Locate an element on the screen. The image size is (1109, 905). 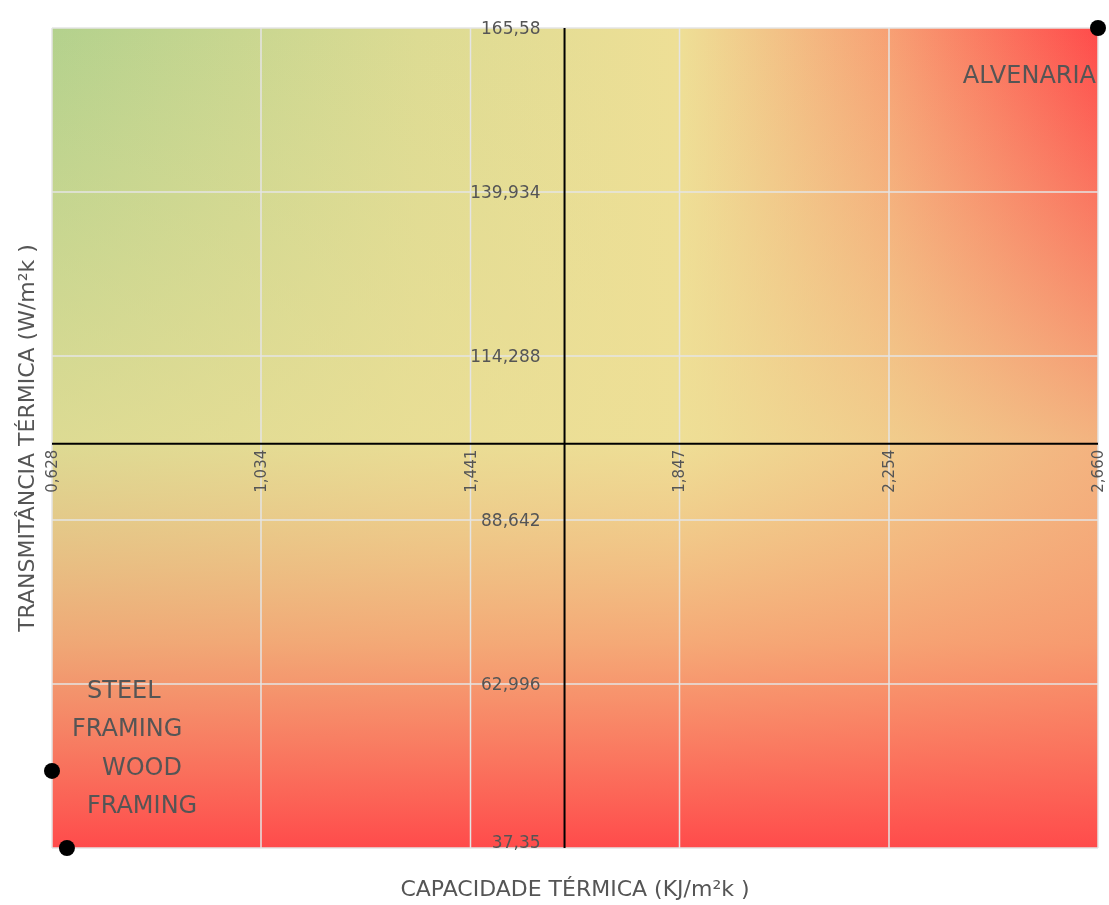
y-tick-label: 139,934 is located at coordinates (505, 192).